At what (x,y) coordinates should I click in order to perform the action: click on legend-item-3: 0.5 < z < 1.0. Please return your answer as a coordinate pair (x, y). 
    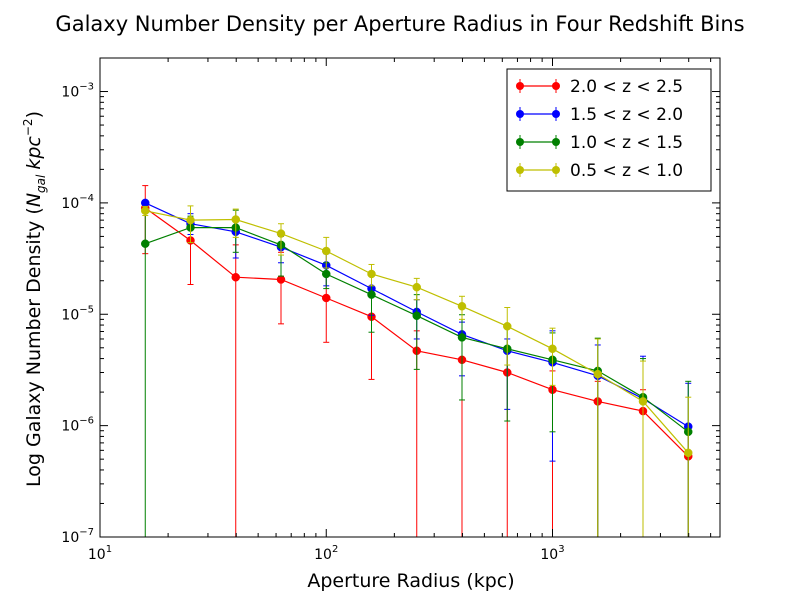
    Looking at the image, I should click on (599, 171).